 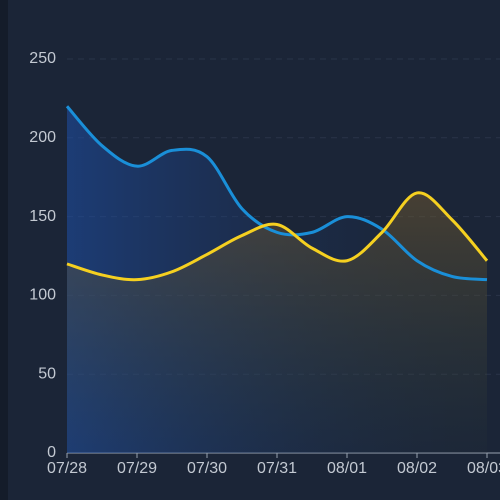 I want to click on y-tick-label: 50, so click(x=47, y=373).